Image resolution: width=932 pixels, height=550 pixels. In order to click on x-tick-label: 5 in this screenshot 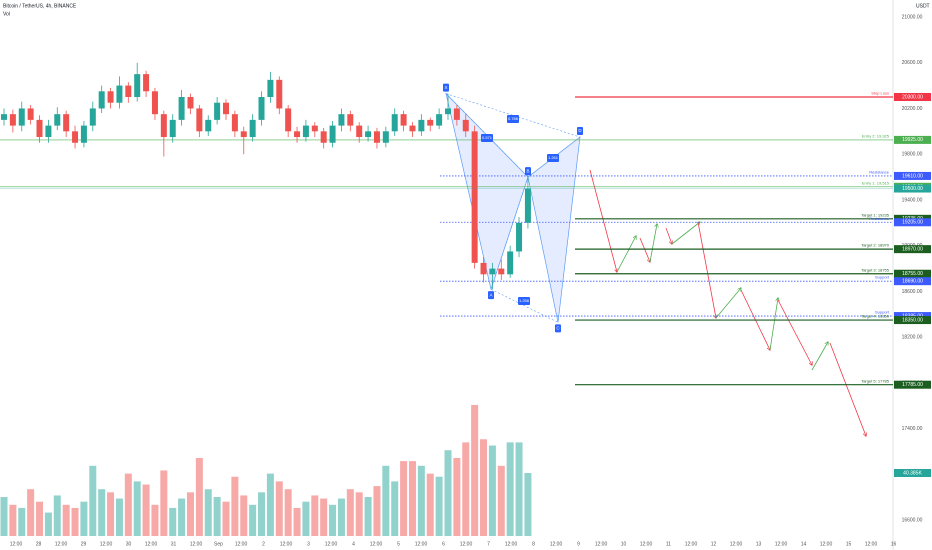, I will do `click(398, 544)`.